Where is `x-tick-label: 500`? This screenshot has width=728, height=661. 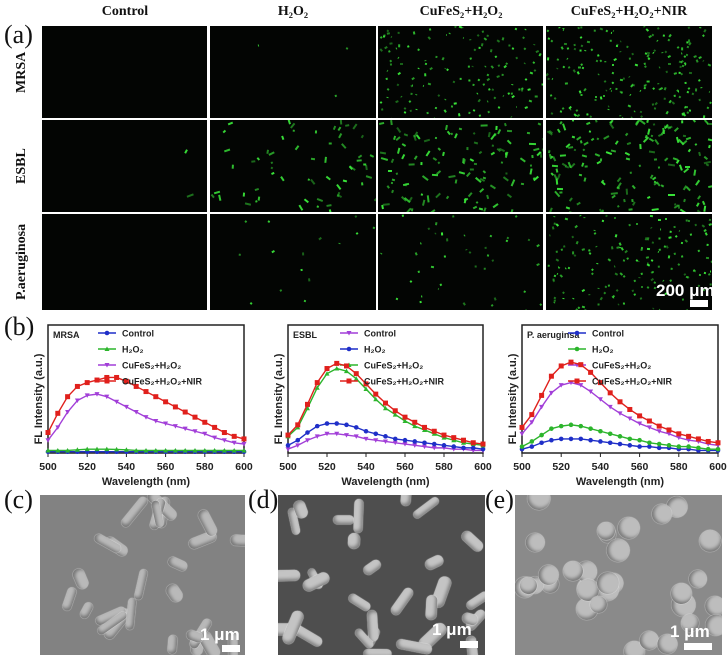 x-tick-label: 500 is located at coordinates (48, 467).